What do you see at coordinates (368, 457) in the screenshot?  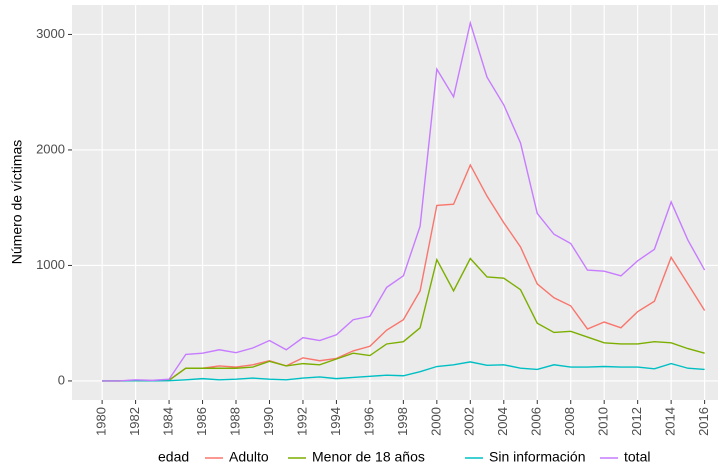 I see `legend-label: Menor de 18 años` at bounding box center [368, 457].